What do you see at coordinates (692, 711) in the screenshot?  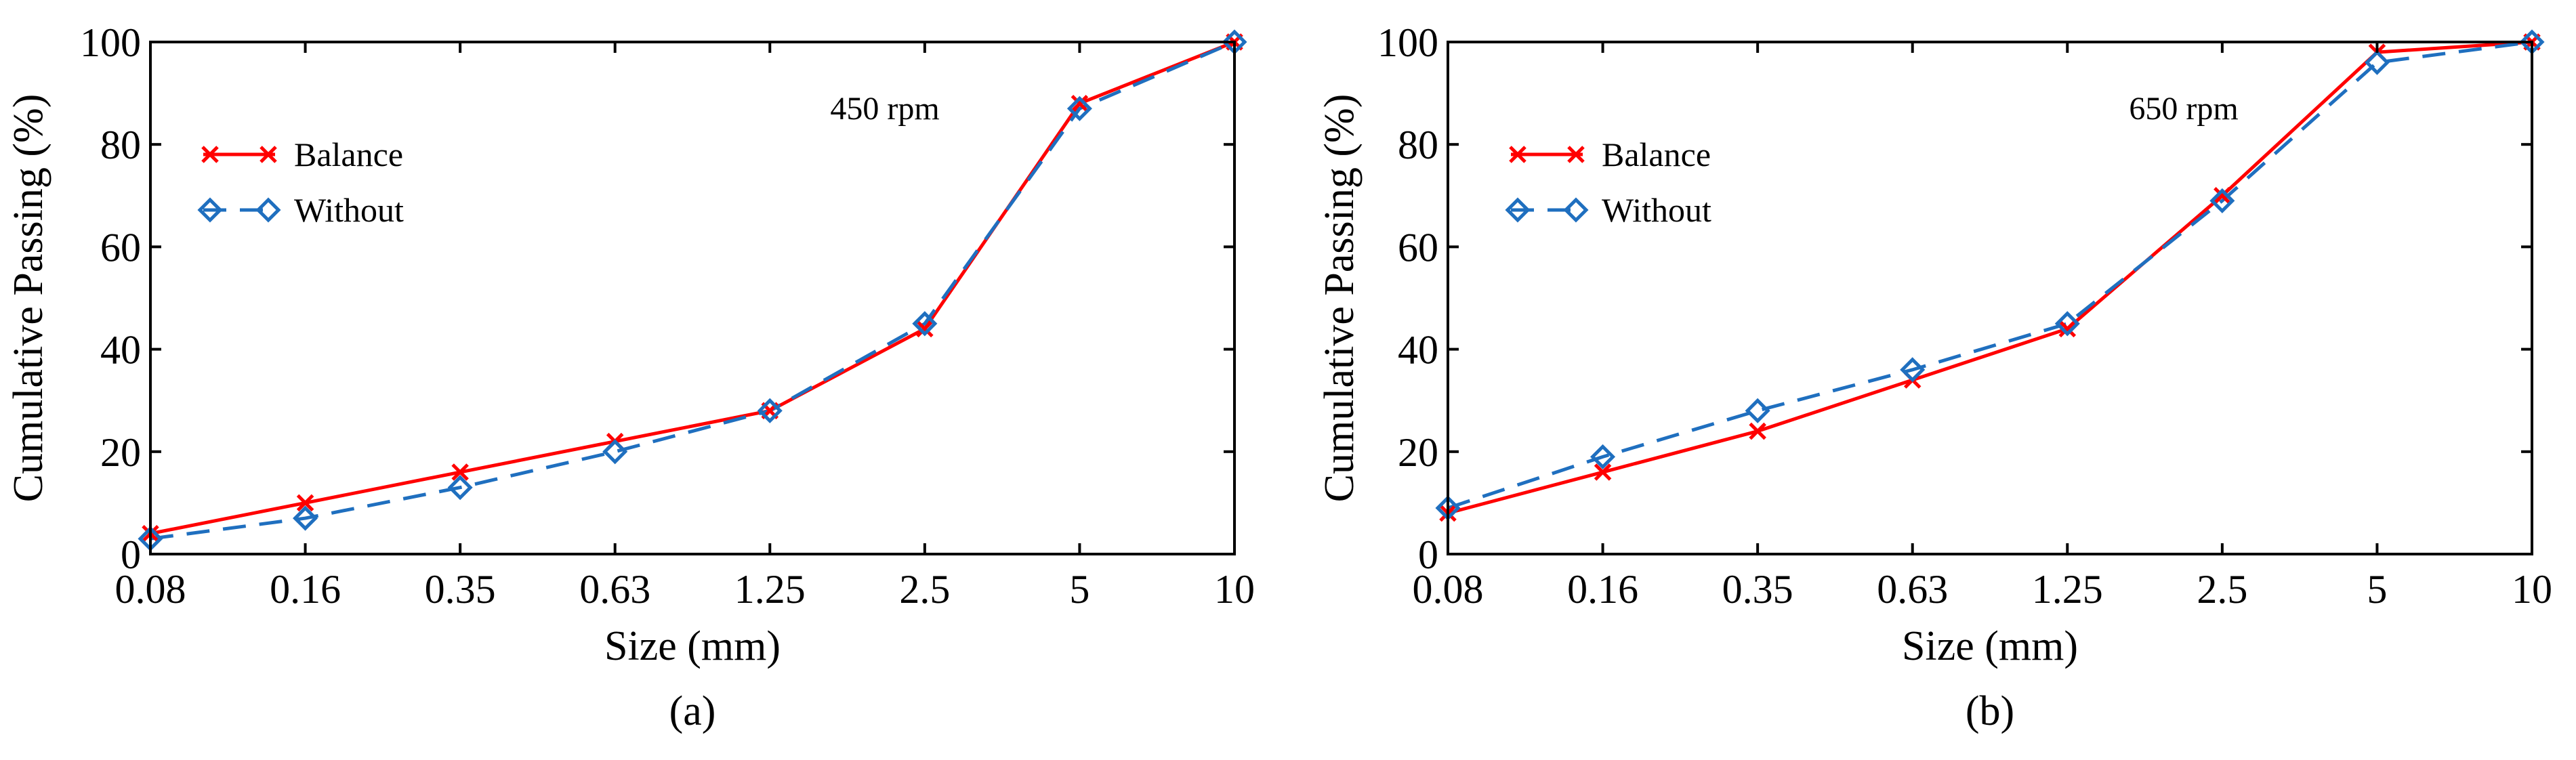 I see `panel-label-a: (a)` at bounding box center [692, 711].